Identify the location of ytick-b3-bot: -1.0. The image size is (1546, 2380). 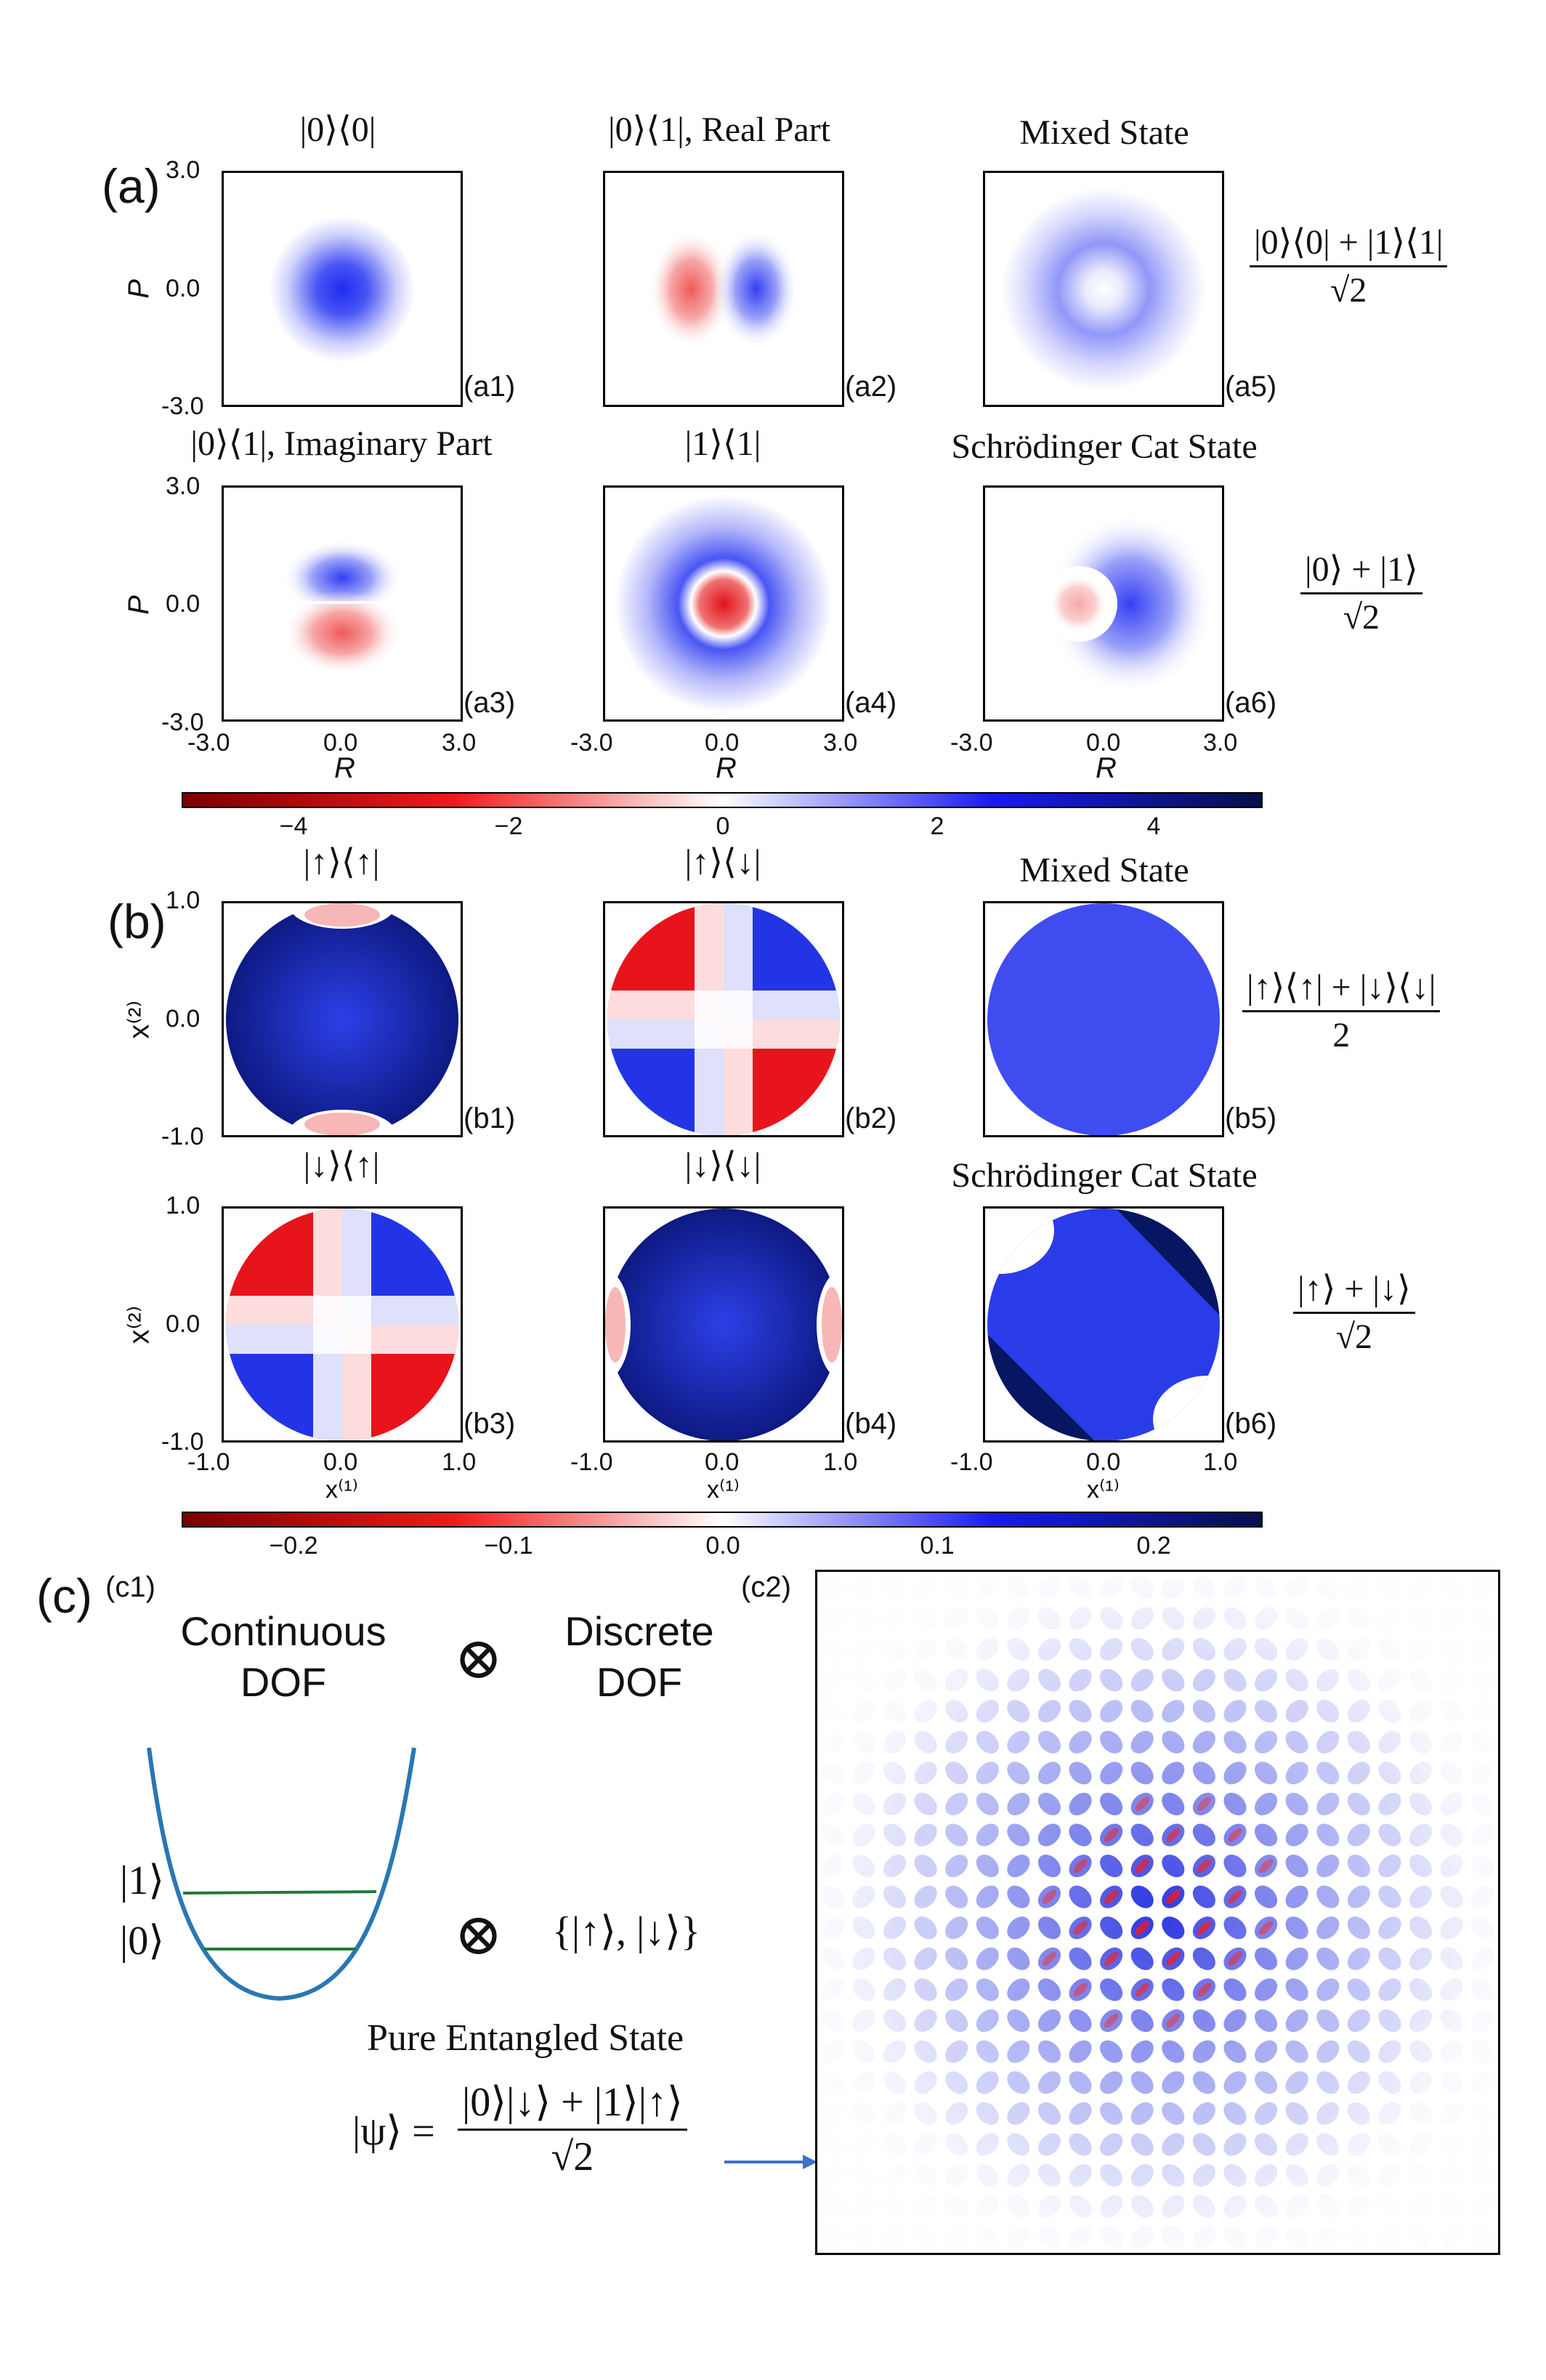
(182, 1442).